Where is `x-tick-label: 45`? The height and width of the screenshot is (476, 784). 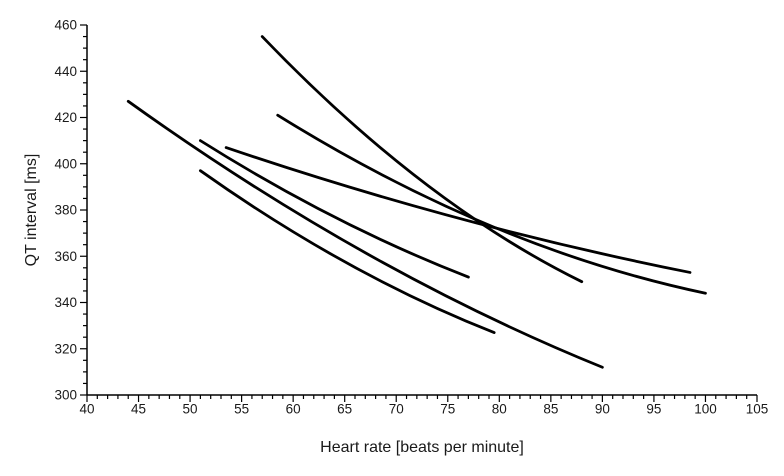 x-tick-label: 45 is located at coordinates (138, 409).